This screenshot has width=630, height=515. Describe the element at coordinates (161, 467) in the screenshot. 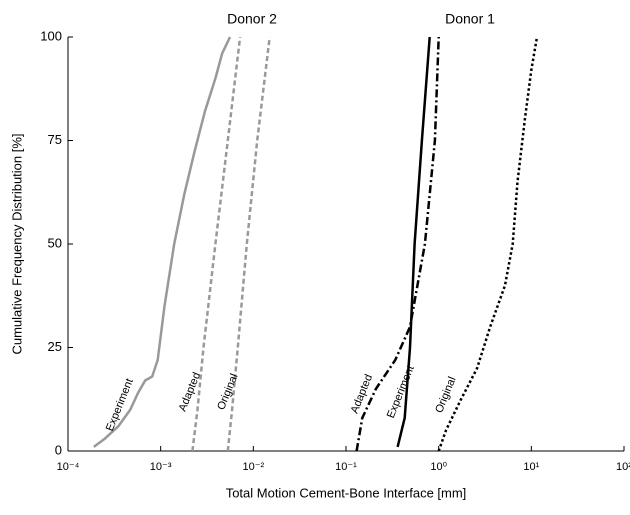

I see `x-tick-label: 10⁻³` at that location.